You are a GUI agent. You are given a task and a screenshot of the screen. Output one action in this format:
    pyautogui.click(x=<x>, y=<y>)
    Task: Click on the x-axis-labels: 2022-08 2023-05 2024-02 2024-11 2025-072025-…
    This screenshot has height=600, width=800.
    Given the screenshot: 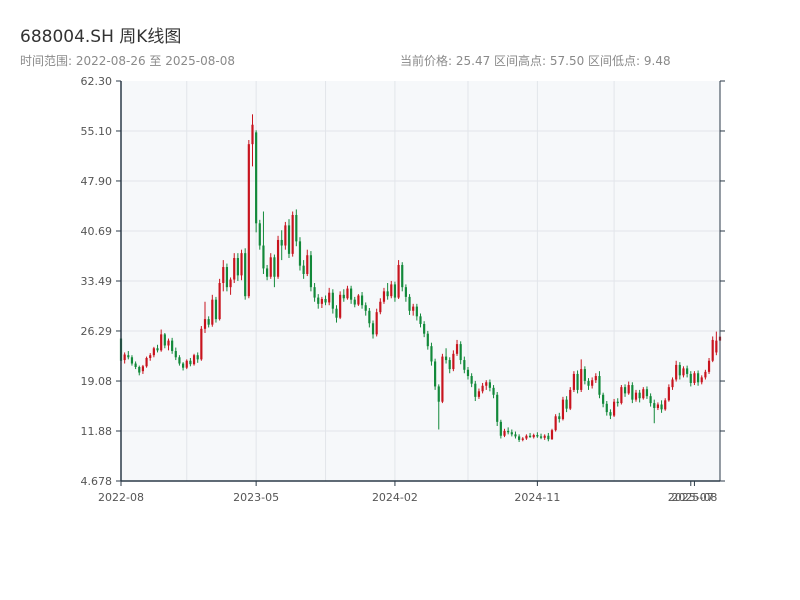 What is the action you would take?
    pyautogui.click(x=407, y=497)
    